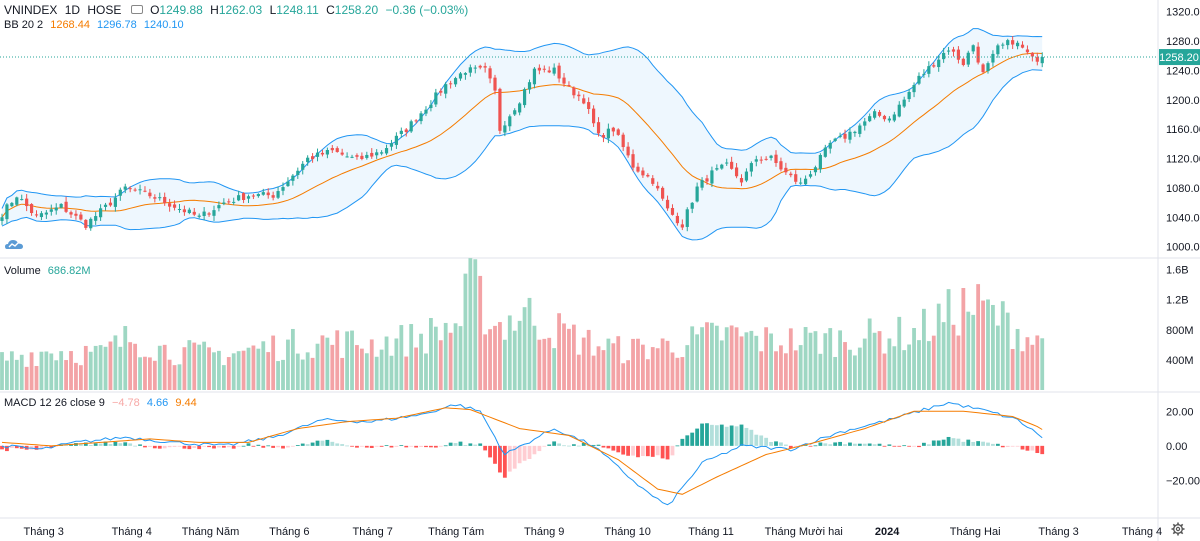  What do you see at coordinates (132, 532) in the screenshot?
I see `time-tick-label: Tháng 4` at bounding box center [132, 532].